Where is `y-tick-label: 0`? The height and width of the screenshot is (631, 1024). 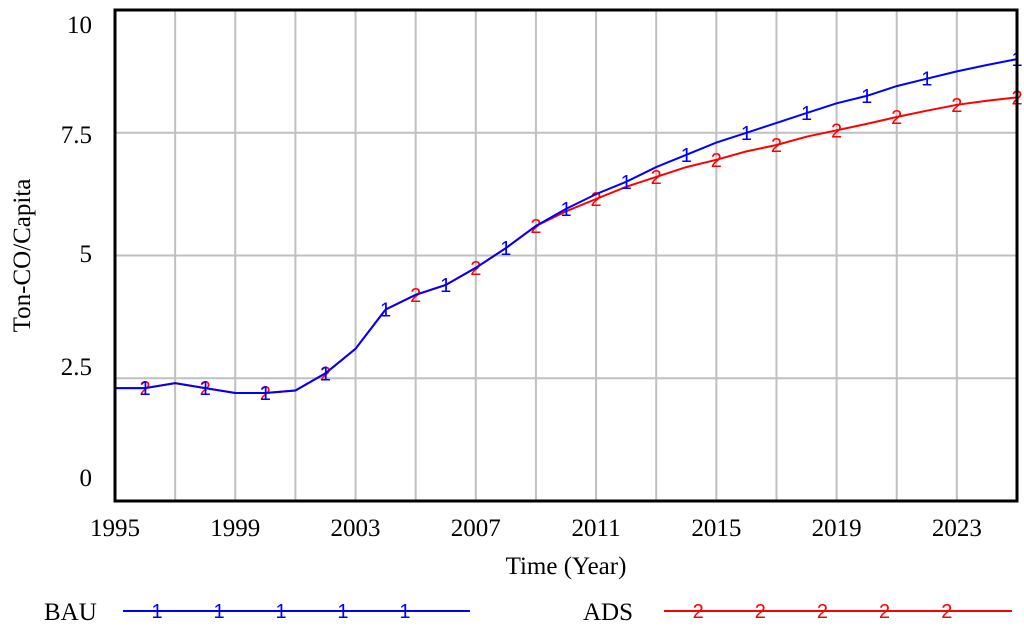
y-tick-label: 0 is located at coordinates (86, 478).